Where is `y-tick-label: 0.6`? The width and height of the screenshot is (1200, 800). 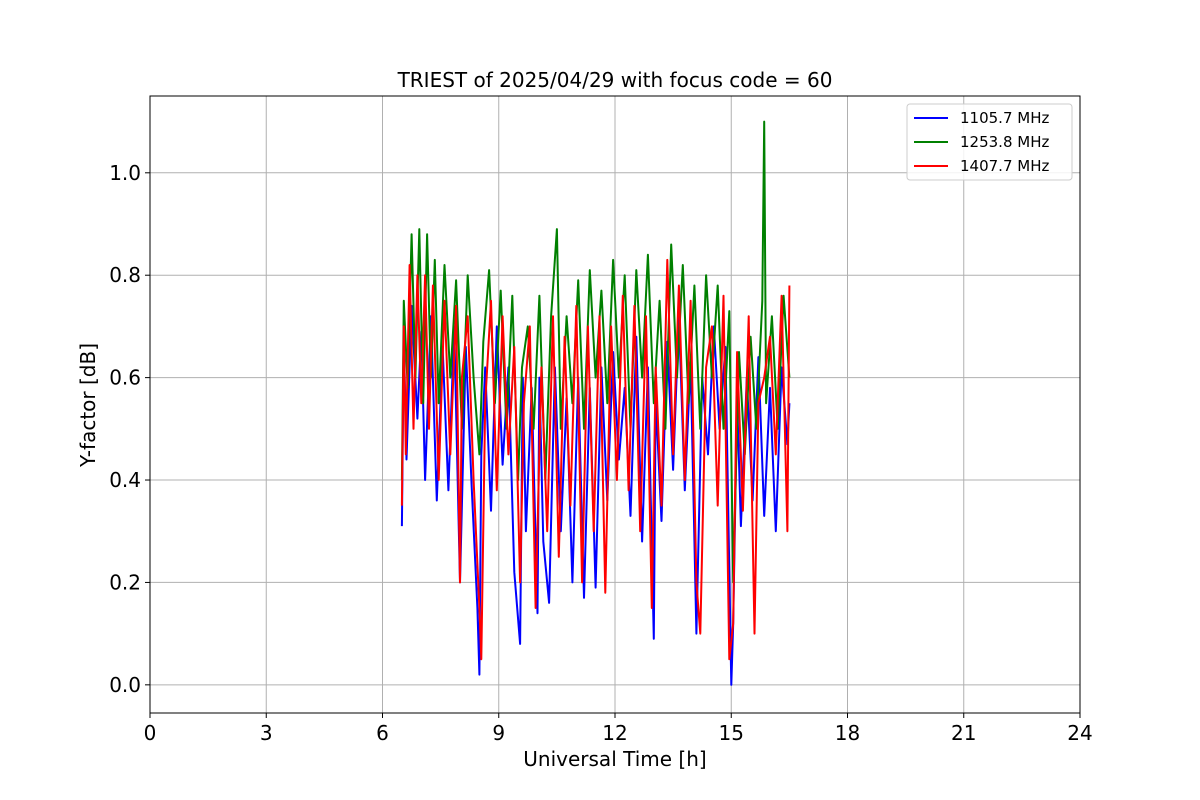 y-tick-label: 0.6 is located at coordinates (125, 378).